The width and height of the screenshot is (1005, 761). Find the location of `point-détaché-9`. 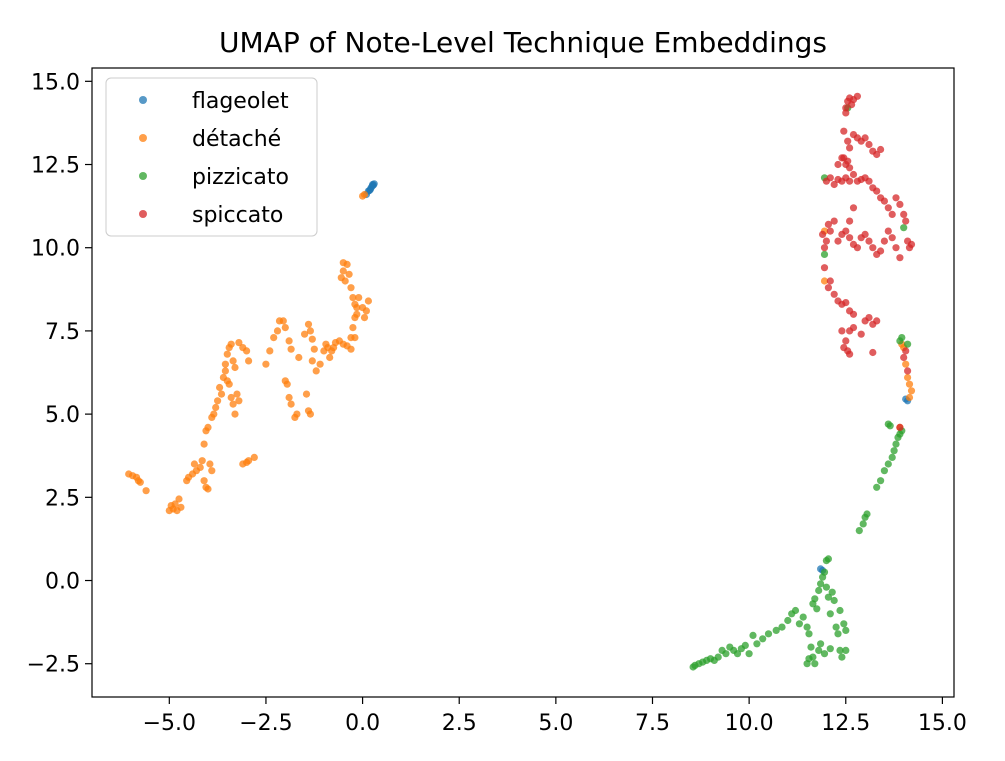

point-détaché-9 is located at coordinates (175, 504).